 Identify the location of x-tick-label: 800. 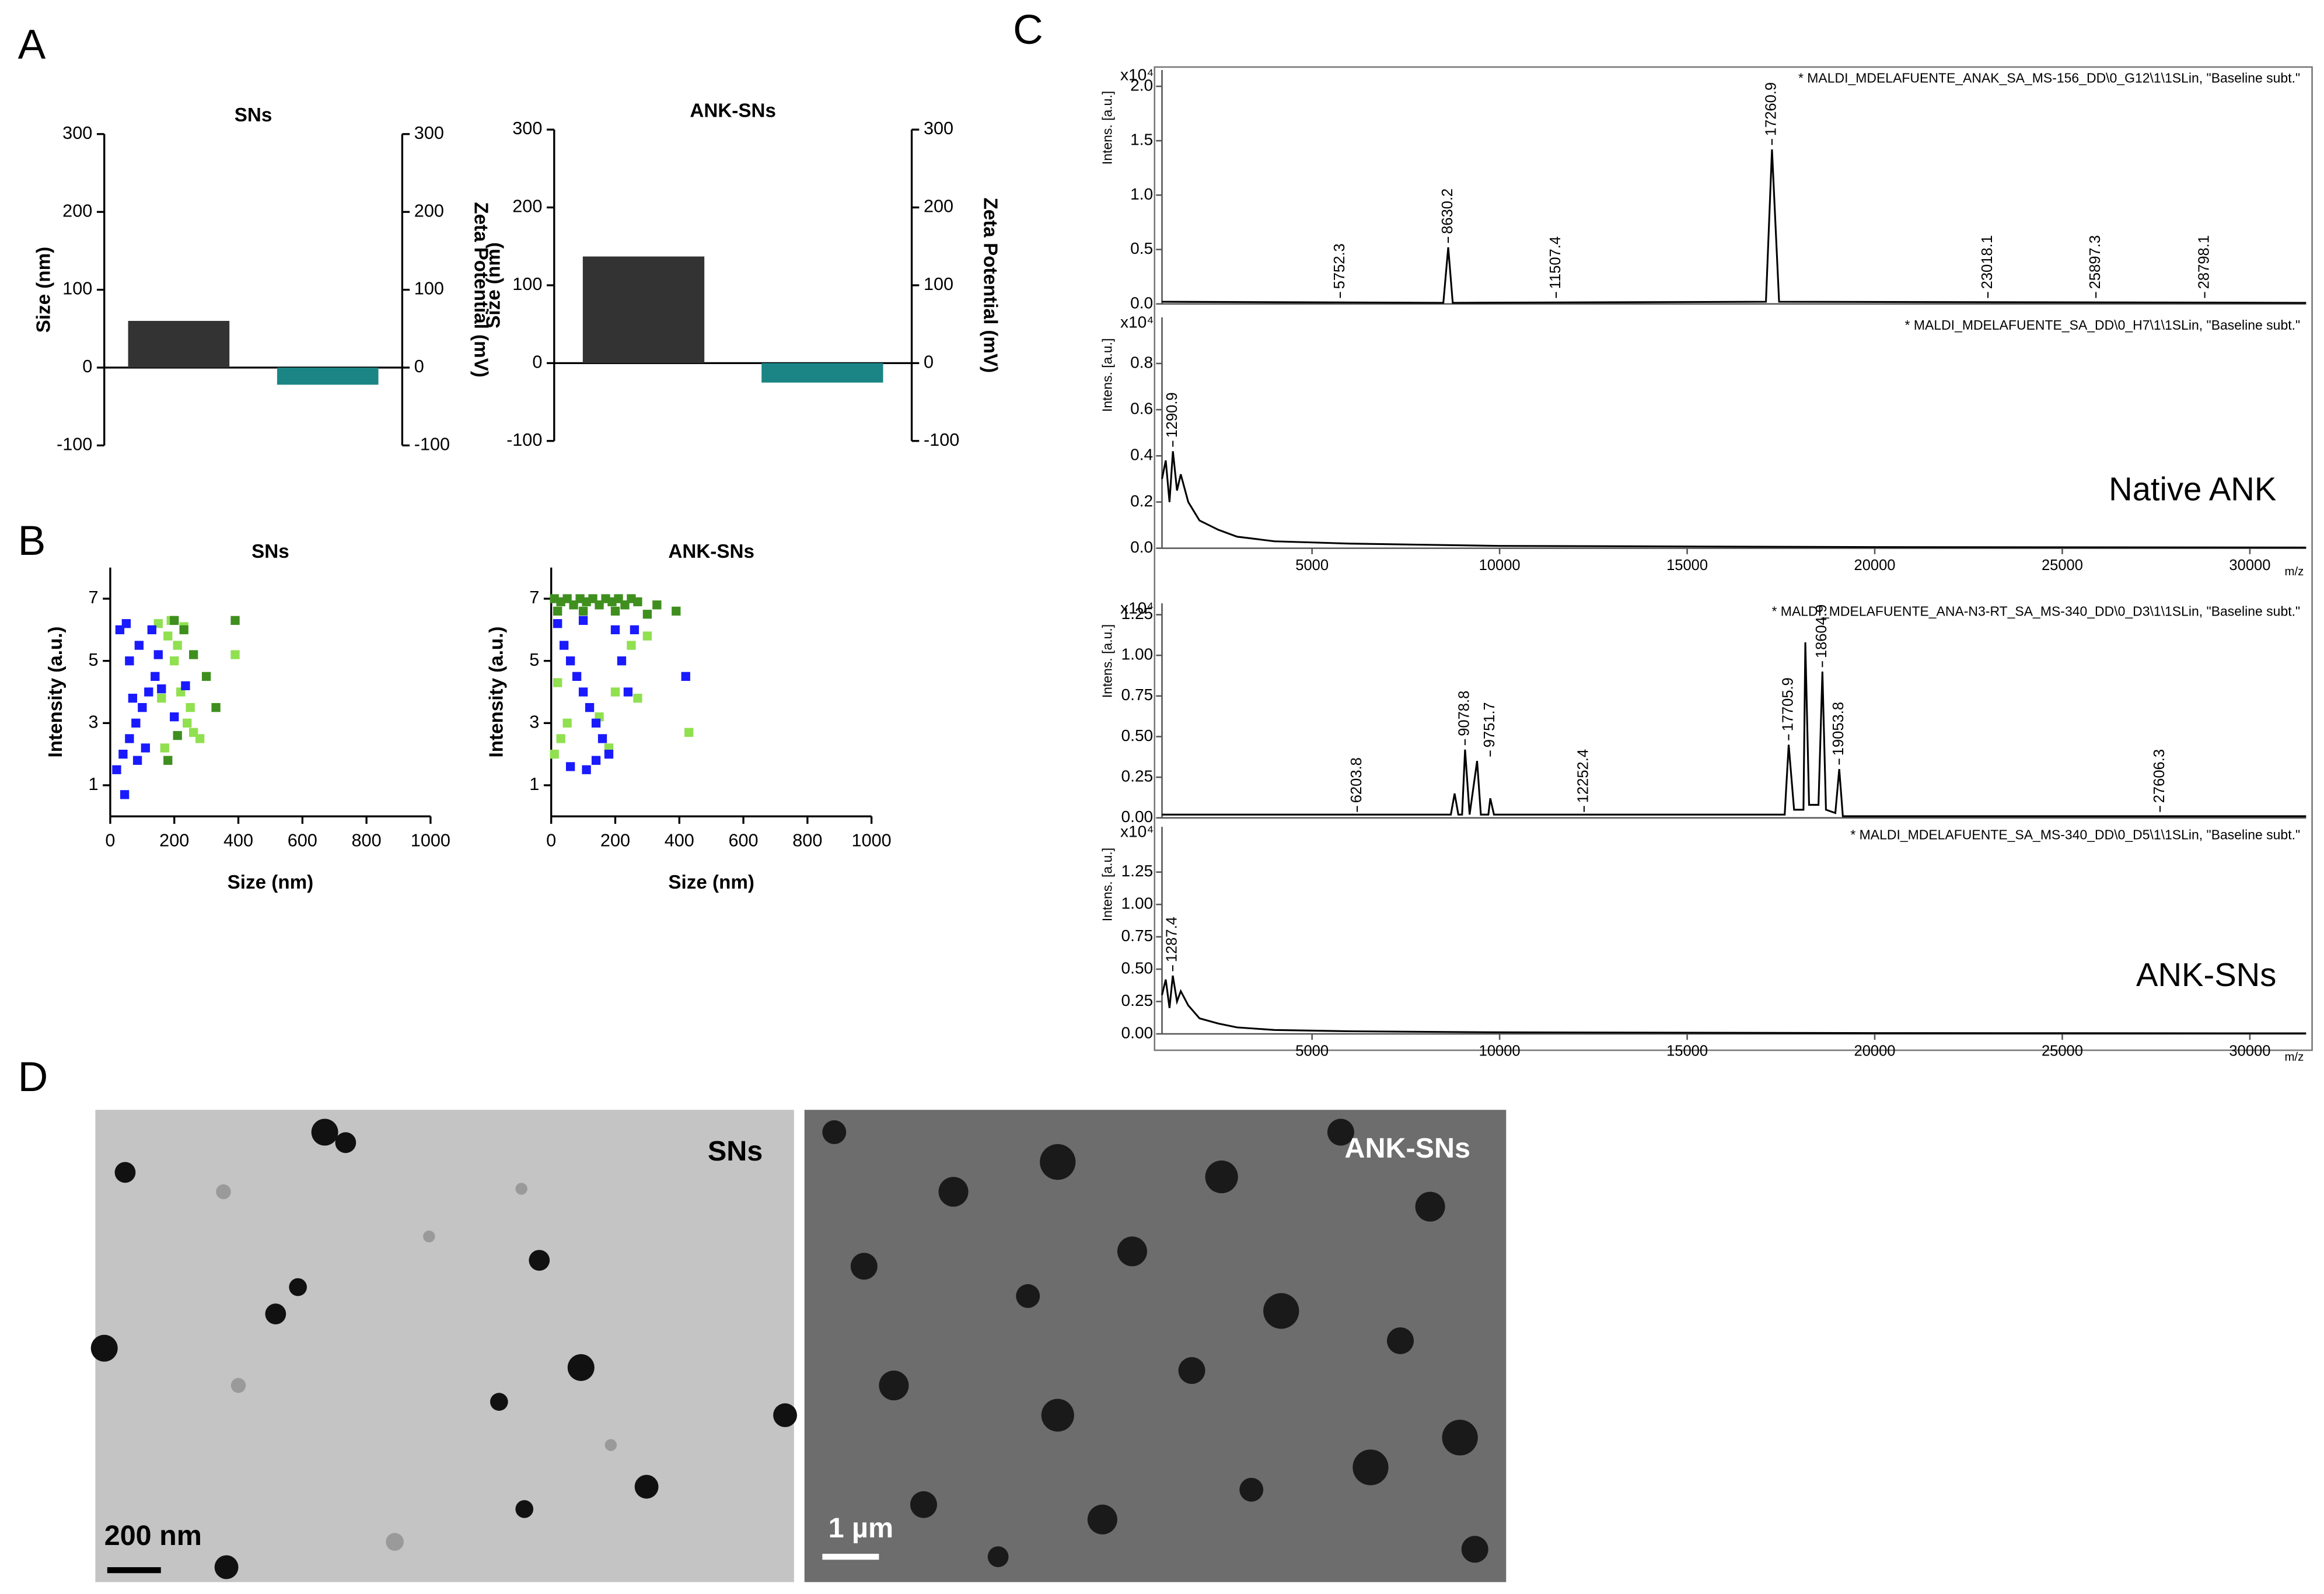
(807, 841).